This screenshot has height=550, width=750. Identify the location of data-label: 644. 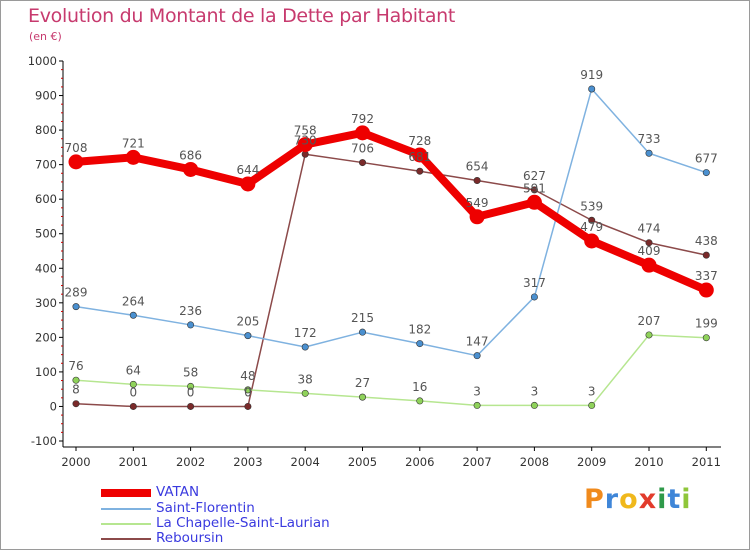
(247, 170).